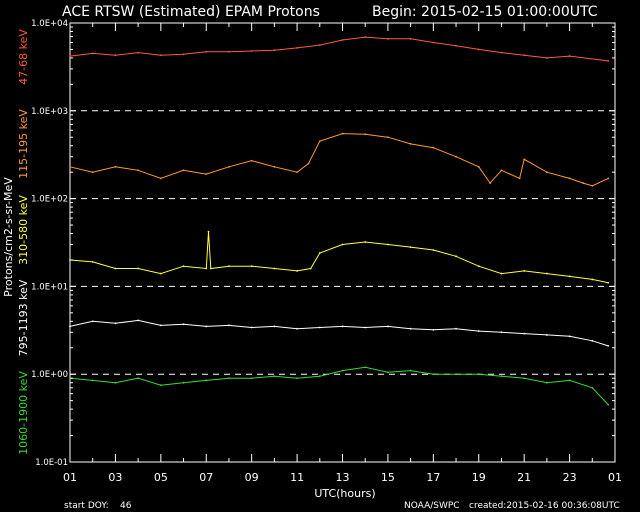 The height and width of the screenshot is (512, 640). I want to click on x-axis-title: UTC(hours), so click(344, 493).